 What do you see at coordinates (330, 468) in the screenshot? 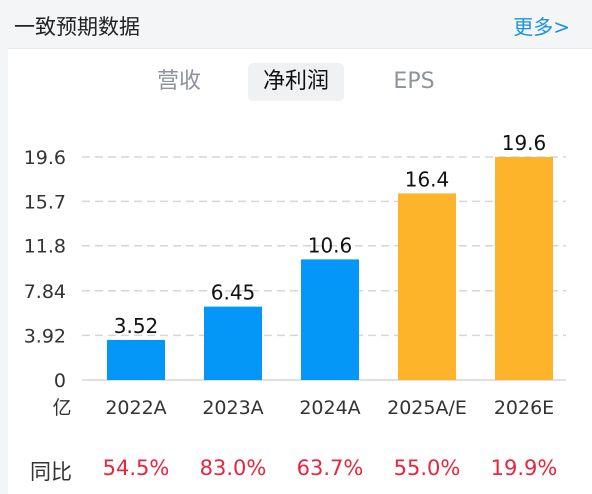
I see `yoy-value-2024A: 63.7%` at bounding box center [330, 468].